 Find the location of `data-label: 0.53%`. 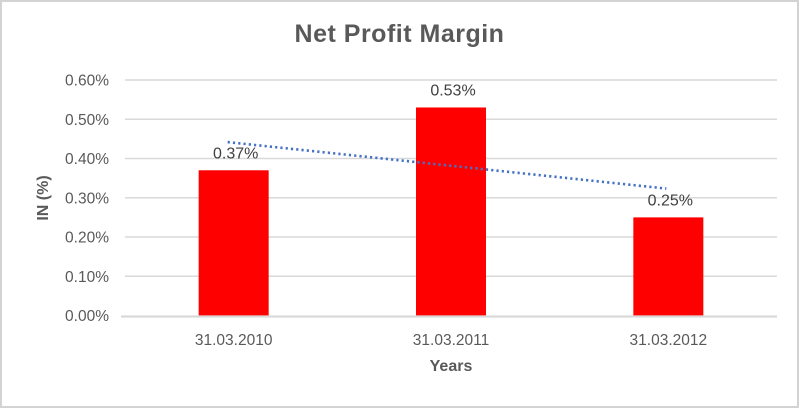

data-label: 0.53% is located at coordinates (452, 90).